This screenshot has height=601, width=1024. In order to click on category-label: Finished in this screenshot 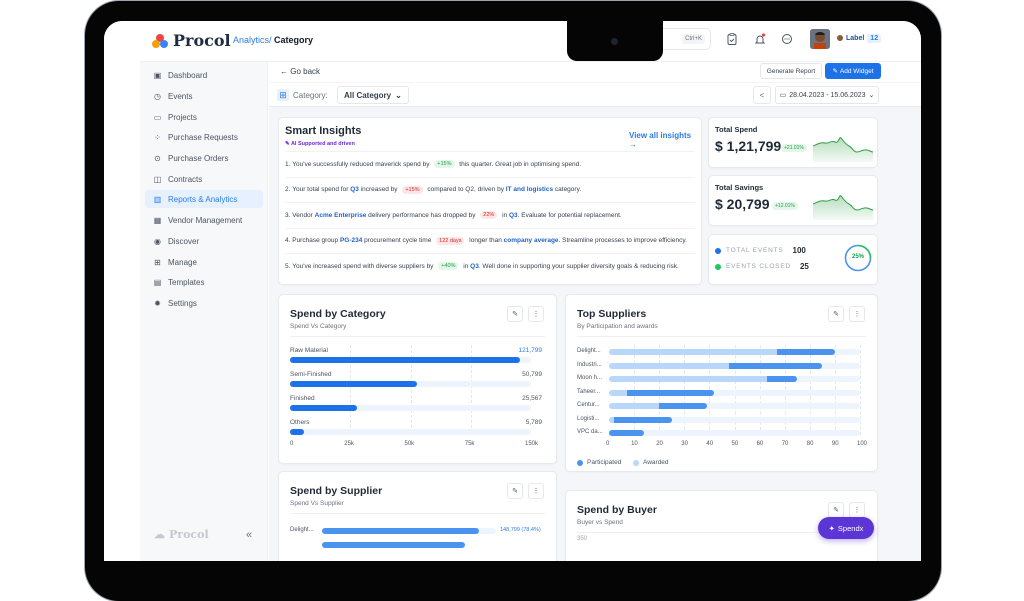, I will do `click(302, 398)`.